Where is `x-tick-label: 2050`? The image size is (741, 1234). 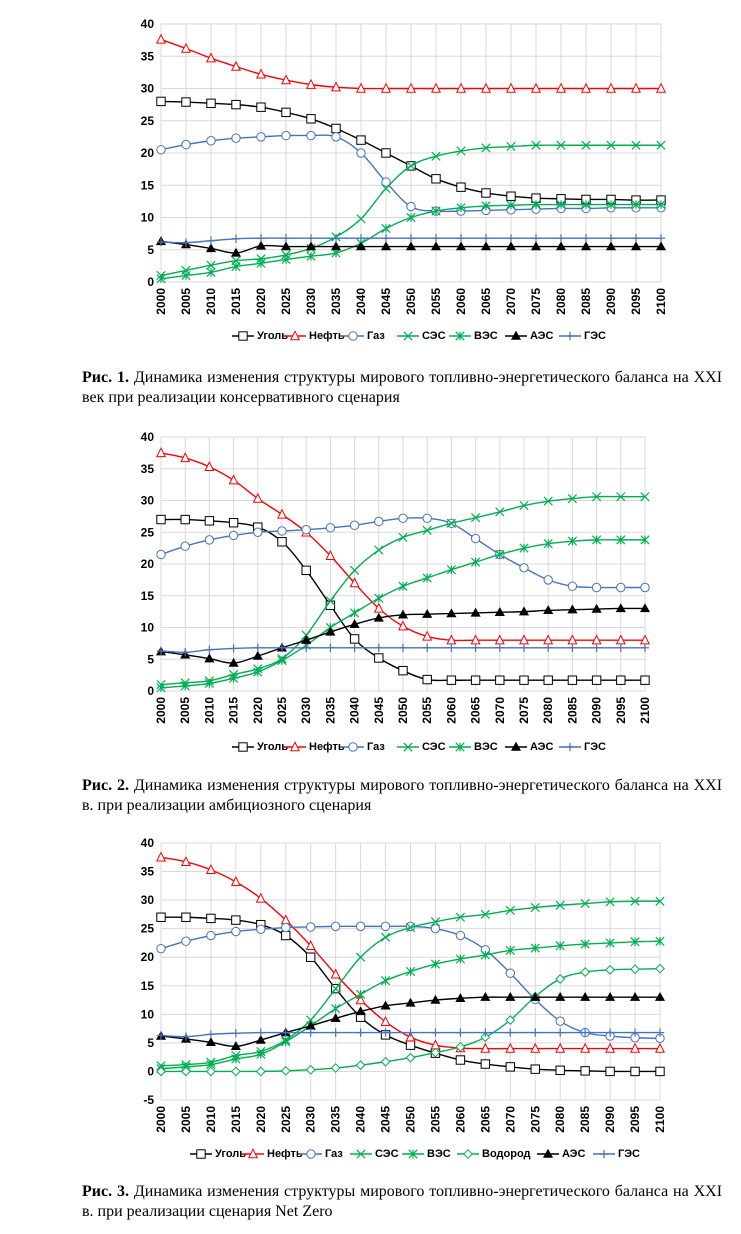
x-tick-label: 2050 is located at coordinates (411, 301).